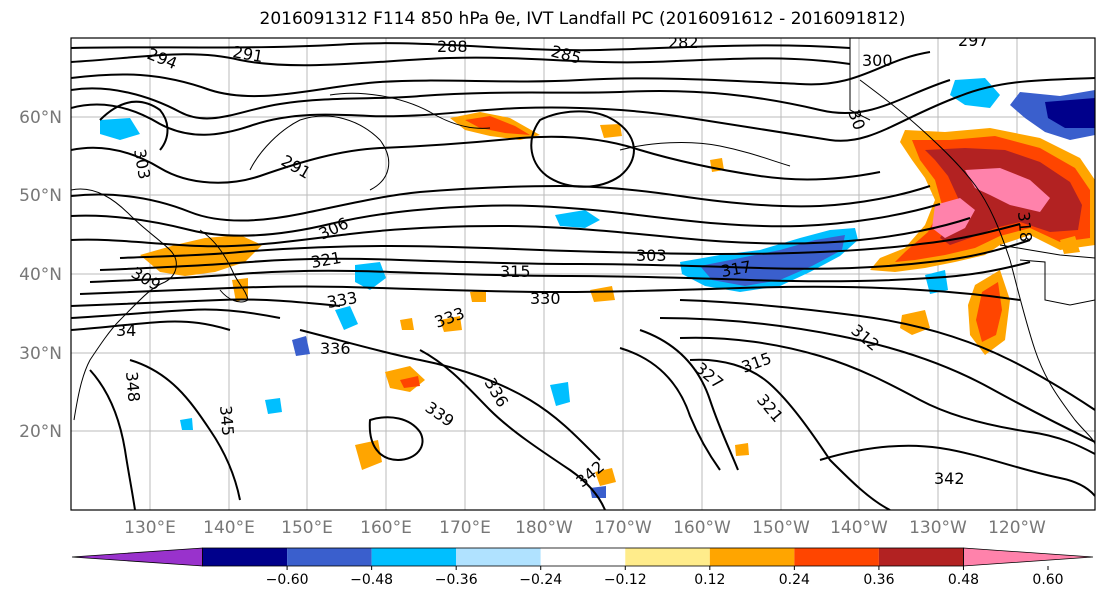 The image size is (1105, 607). I want to click on lat-labels: 60°N 50°N 40°N 30°N 20°N, so click(40, 275).